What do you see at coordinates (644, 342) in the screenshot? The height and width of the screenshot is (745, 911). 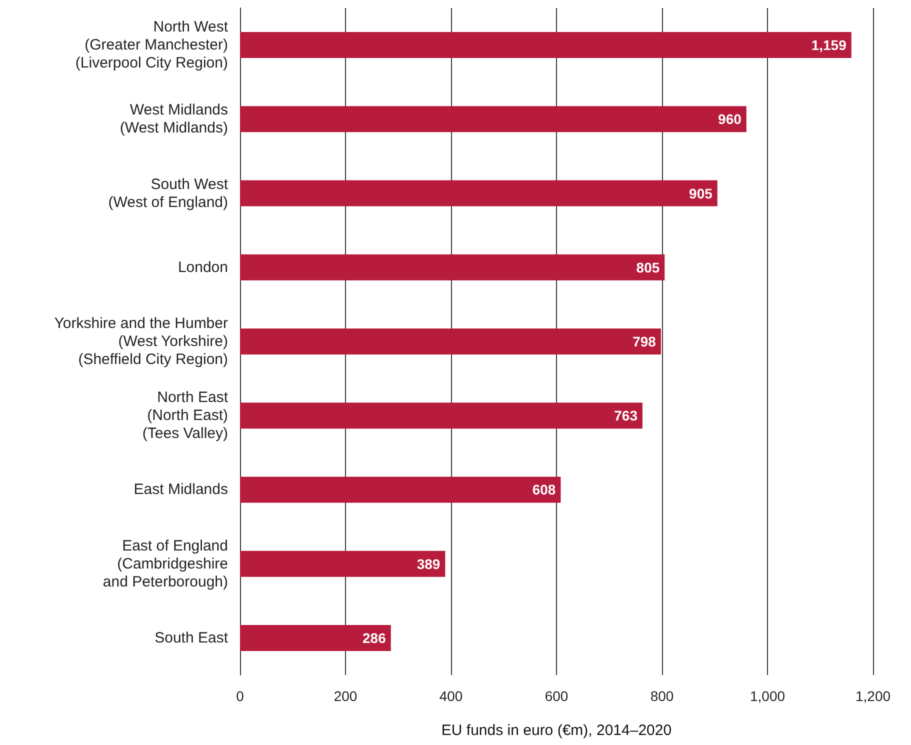 I see `data-label: 798` at bounding box center [644, 342].